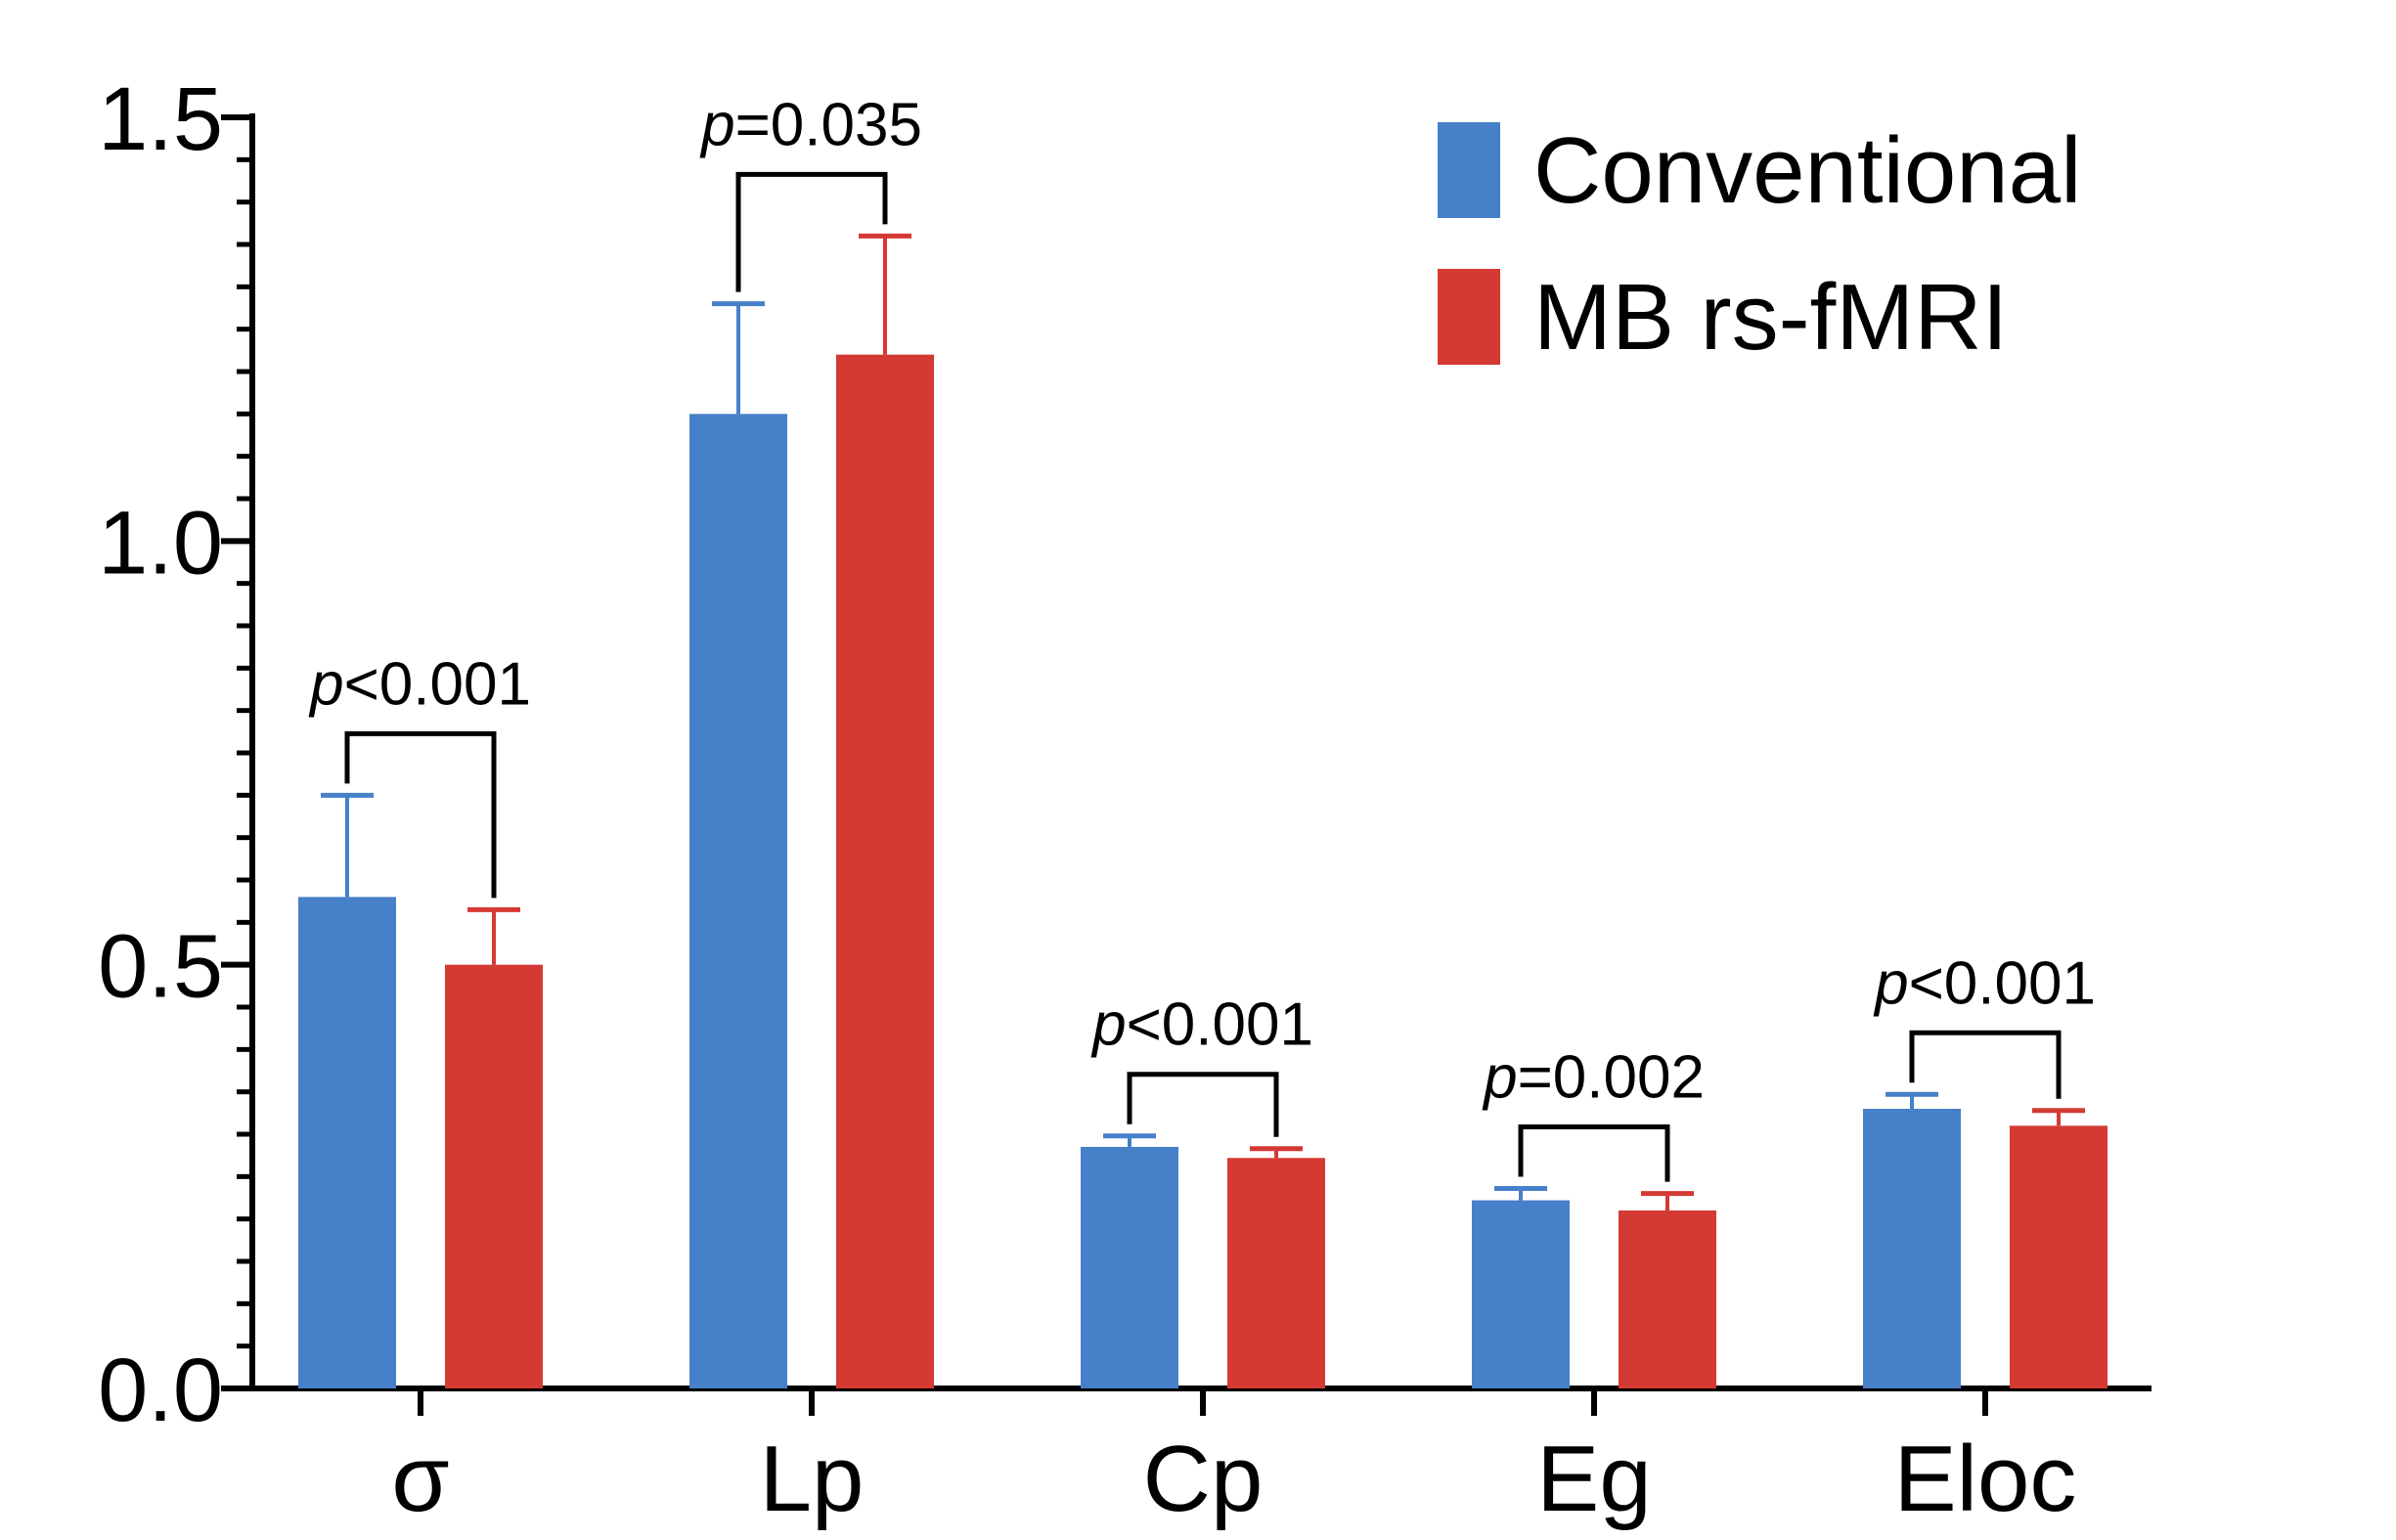 This screenshot has width=2396, height=1540. What do you see at coordinates (1770, 317) in the screenshot?
I see `legend-label: MB rs-fMRI` at bounding box center [1770, 317].